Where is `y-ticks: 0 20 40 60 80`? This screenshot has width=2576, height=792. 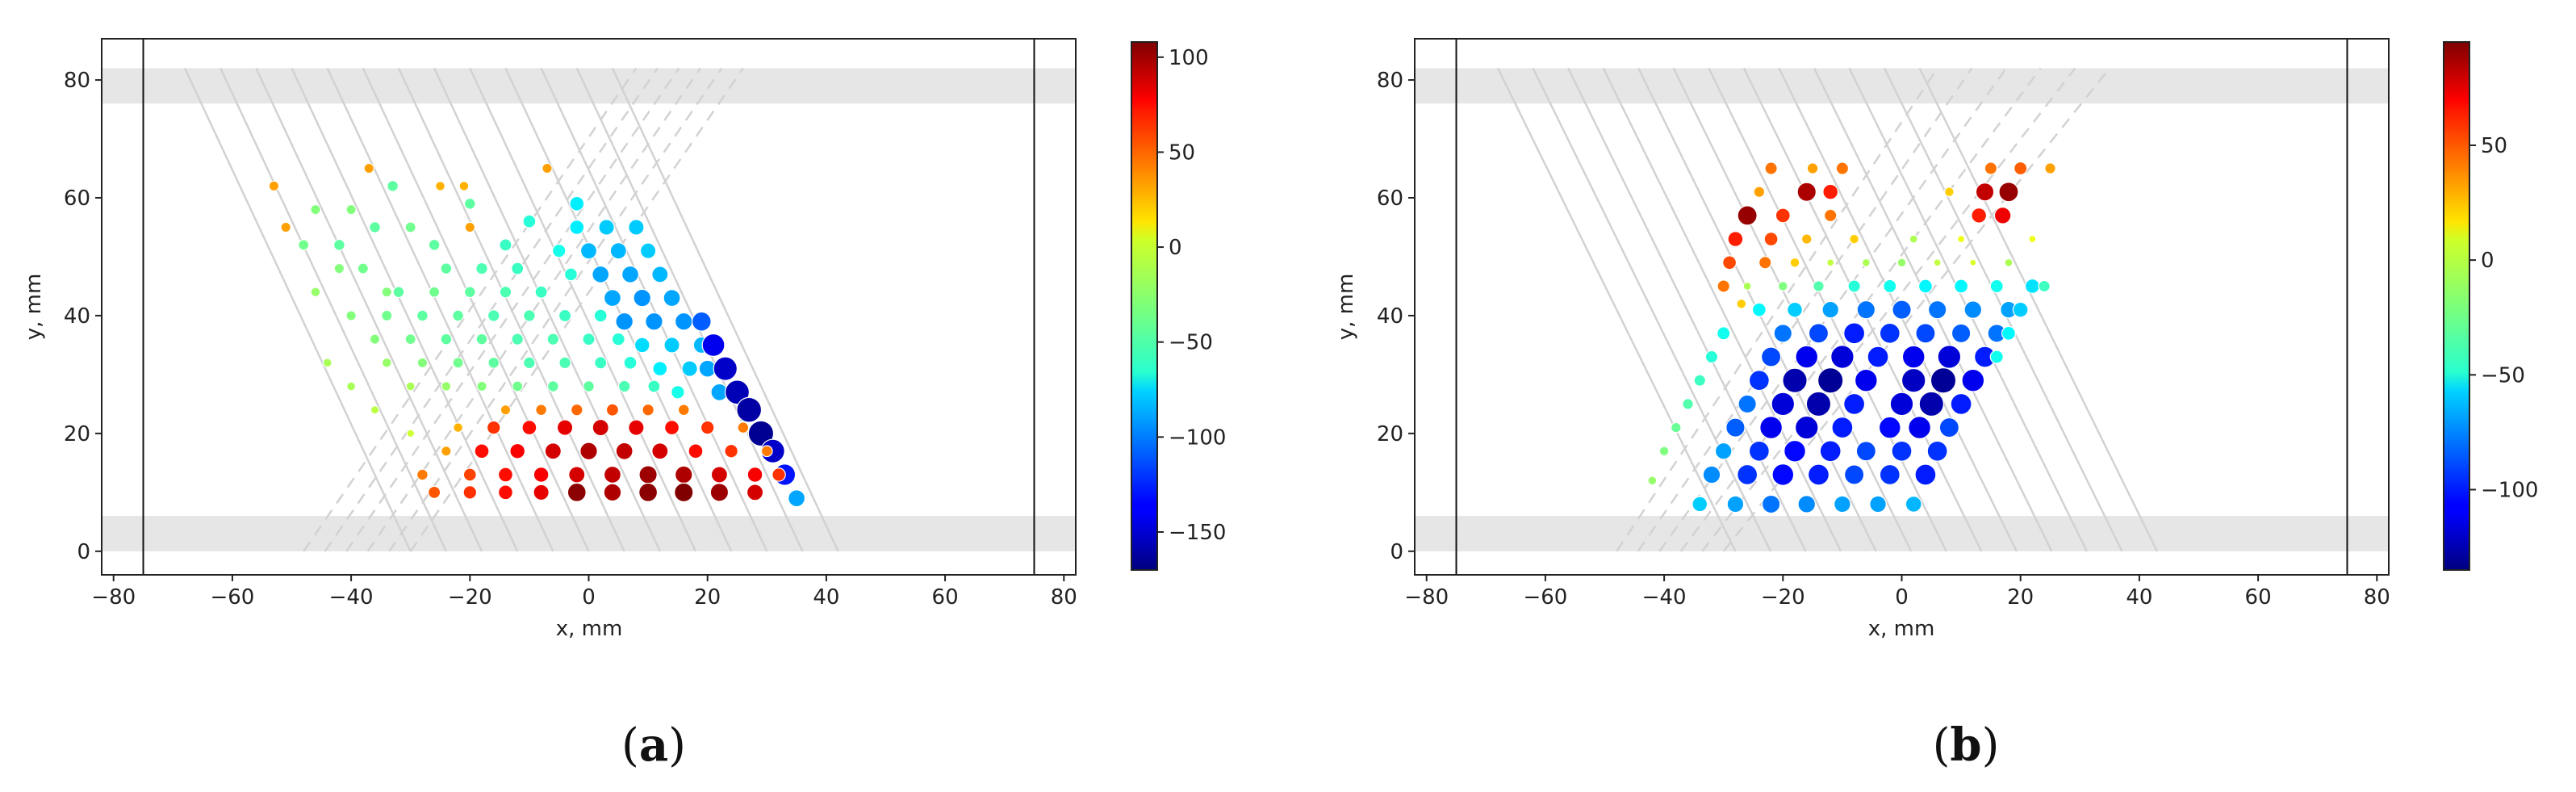
y-ticks: 0 20 40 60 80 is located at coordinates (1396, 316).